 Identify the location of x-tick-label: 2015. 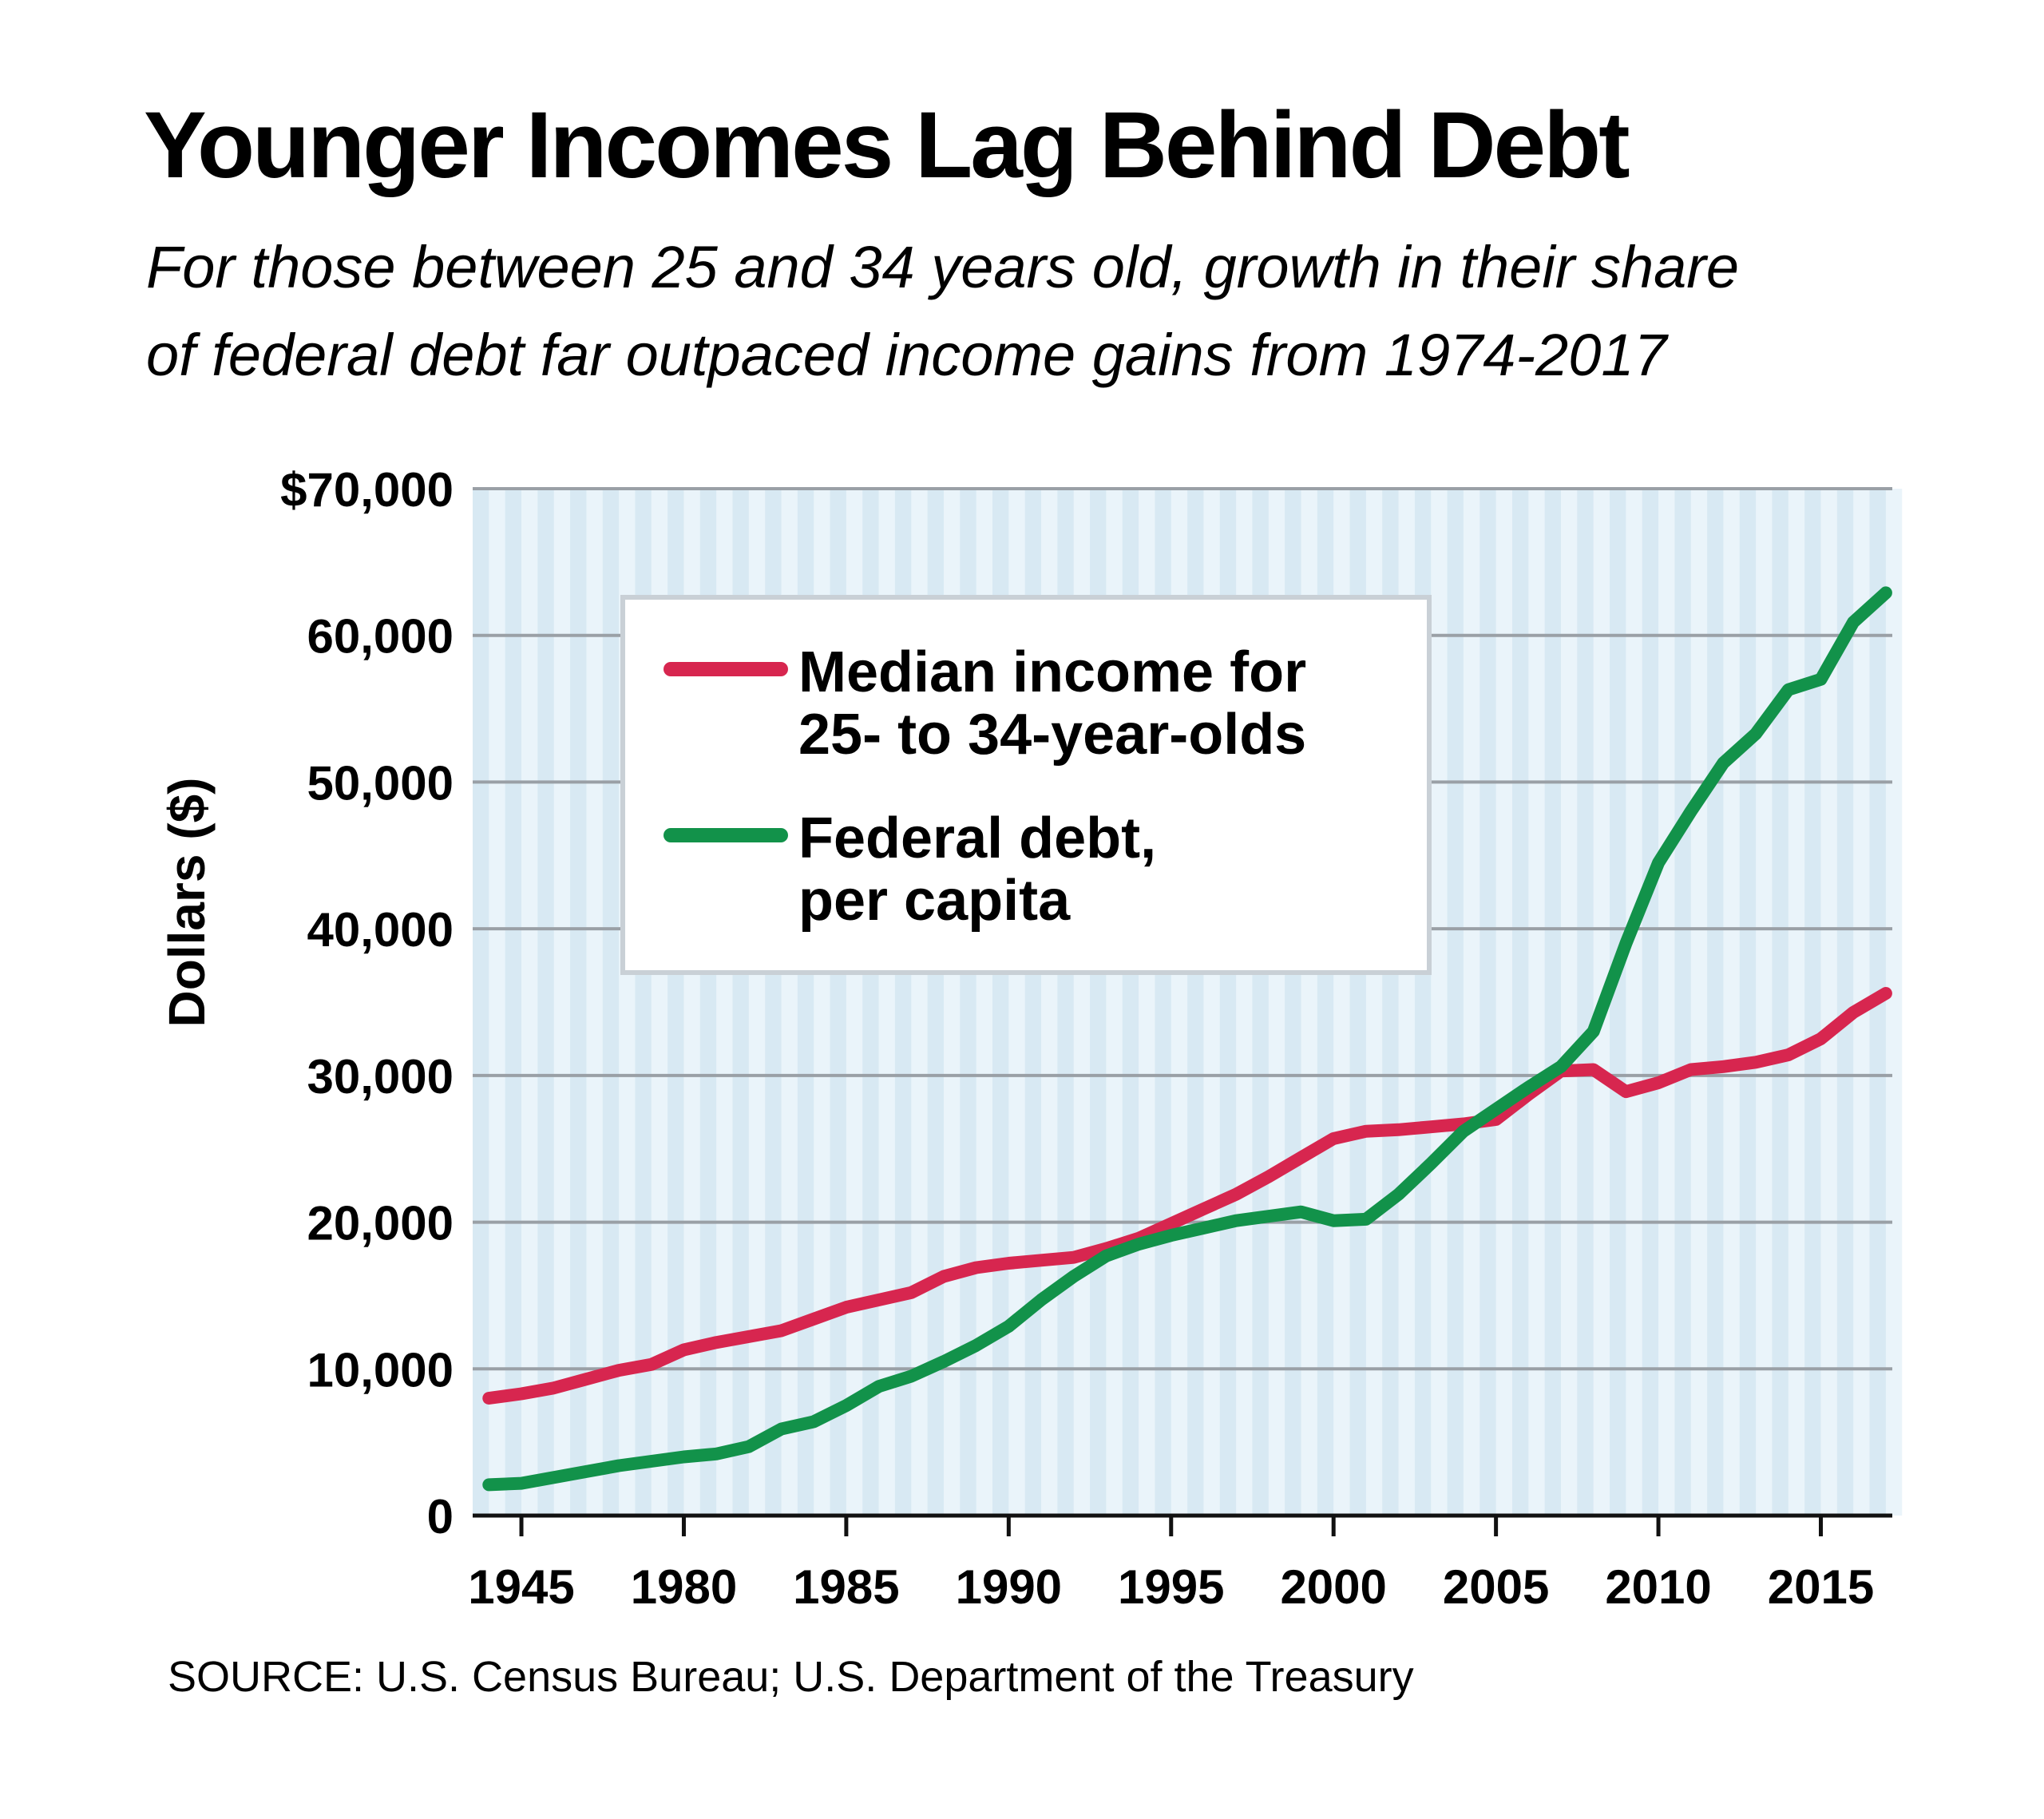
(1821, 1587).